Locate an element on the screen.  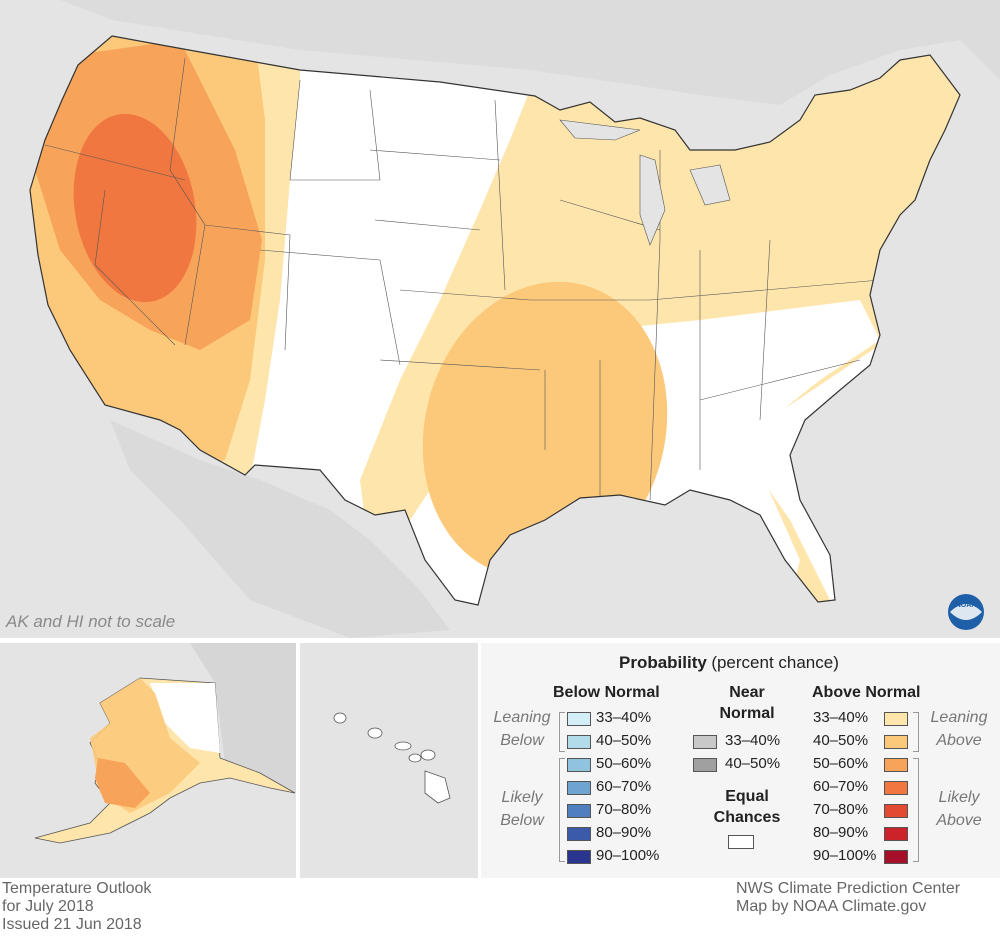
mexico-land is located at coordinates (280, 529).